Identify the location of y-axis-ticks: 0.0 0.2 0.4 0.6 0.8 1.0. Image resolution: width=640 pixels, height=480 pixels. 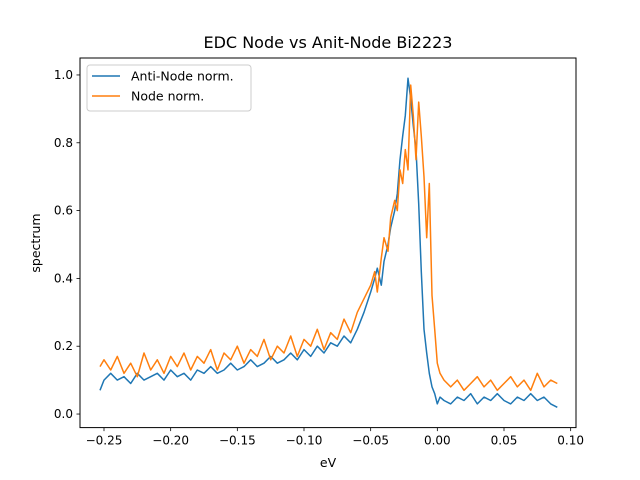
(67, 244).